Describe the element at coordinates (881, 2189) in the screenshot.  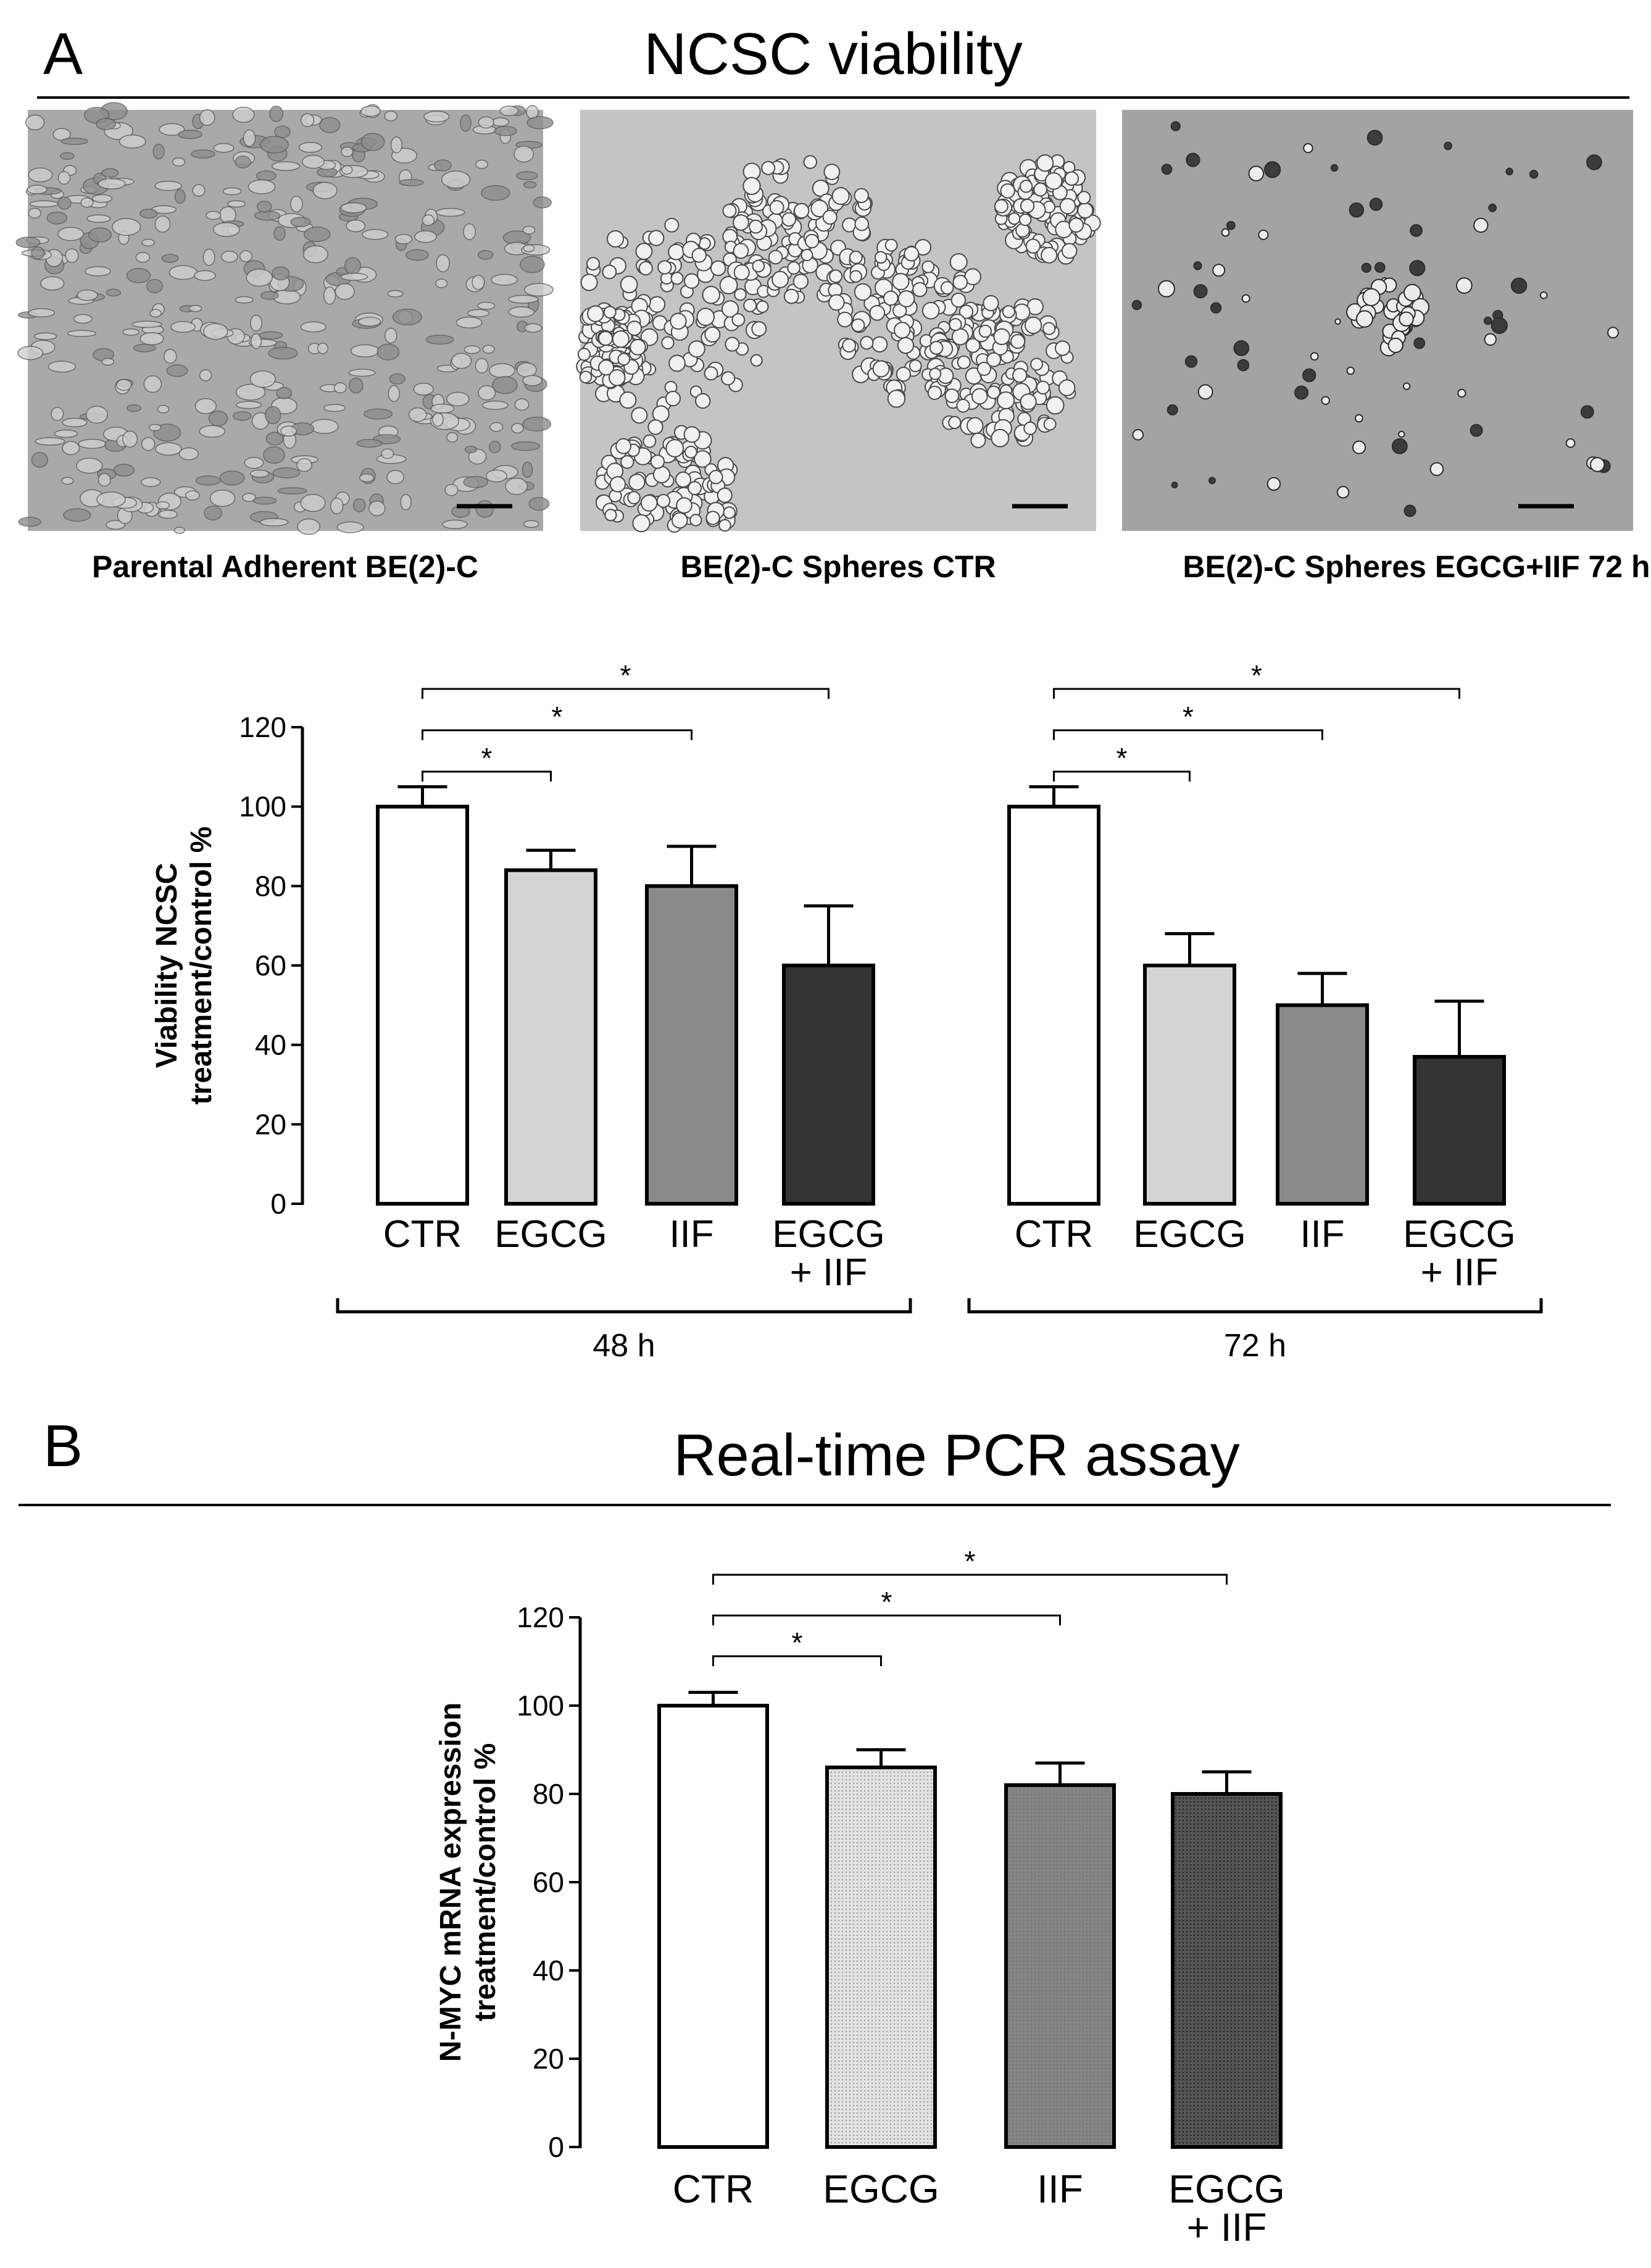
I see `category-label: EGCG` at that location.